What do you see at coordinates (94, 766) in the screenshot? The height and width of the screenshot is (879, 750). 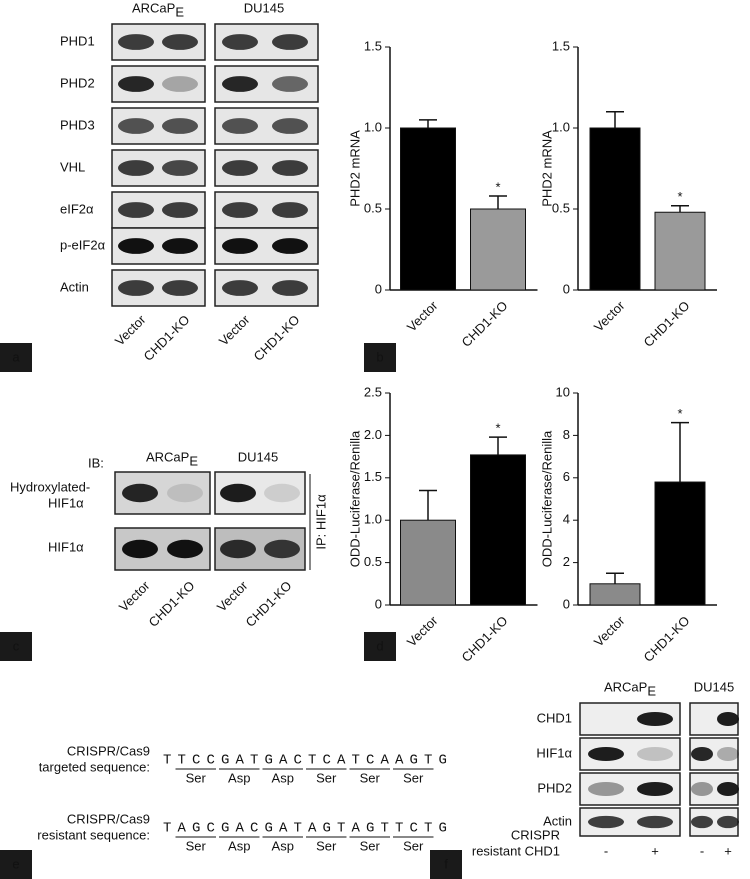 I see `sequence-label: targeted sequence:` at bounding box center [94, 766].